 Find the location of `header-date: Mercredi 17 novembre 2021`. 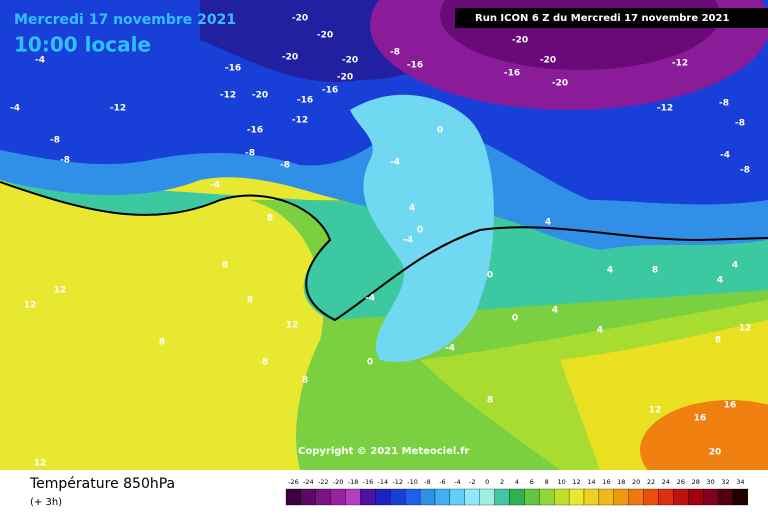

header-date: Mercredi 17 novembre 2021 is located at coordinates (125, 20).